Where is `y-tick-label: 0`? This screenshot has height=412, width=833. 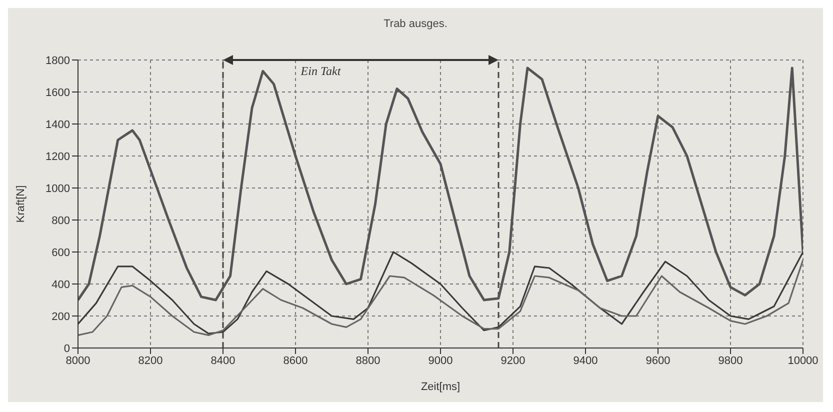
y-tick-label: 0 is located at coordinates (67, 348).